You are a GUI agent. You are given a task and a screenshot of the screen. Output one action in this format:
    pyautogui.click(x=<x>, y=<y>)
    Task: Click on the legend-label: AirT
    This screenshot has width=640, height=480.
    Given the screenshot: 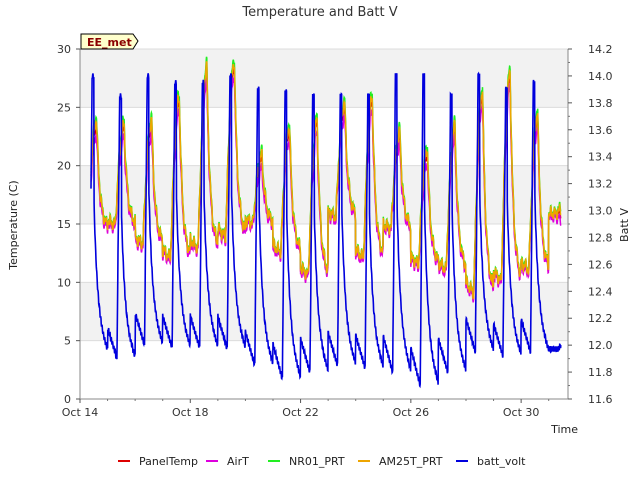 What is the action you would take?
    pyautogui.click(x=238, y=461)
    